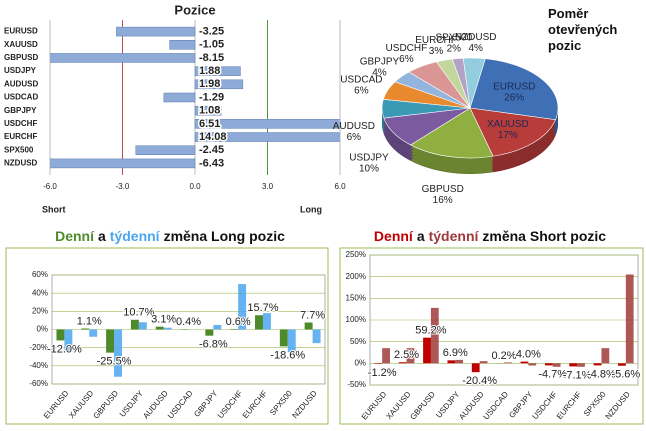 This screenshot has height=431, width=646. I want to click on slice-label: GBPJPY 4%, so click(380, 67).